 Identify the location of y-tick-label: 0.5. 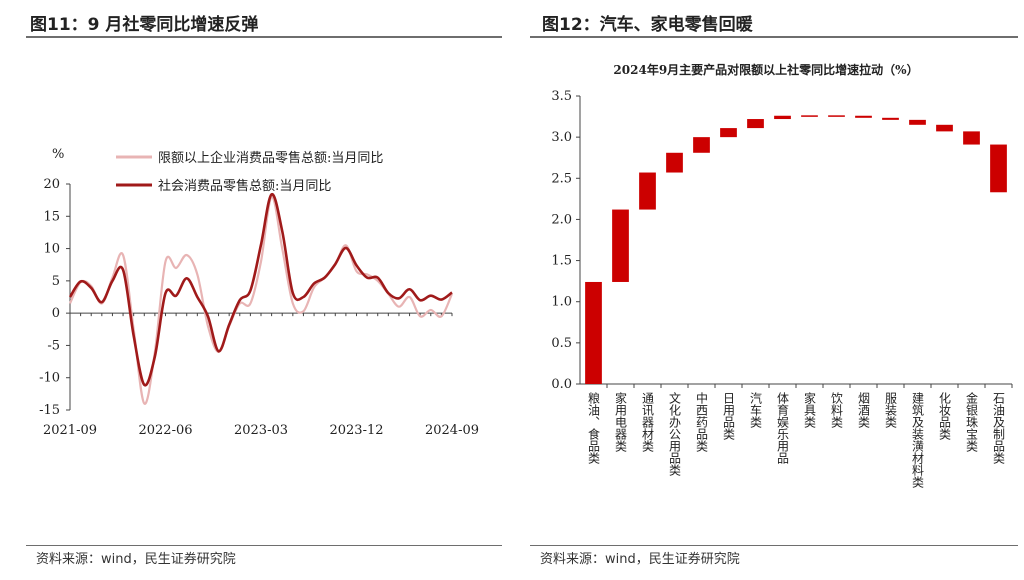
(561, 343).